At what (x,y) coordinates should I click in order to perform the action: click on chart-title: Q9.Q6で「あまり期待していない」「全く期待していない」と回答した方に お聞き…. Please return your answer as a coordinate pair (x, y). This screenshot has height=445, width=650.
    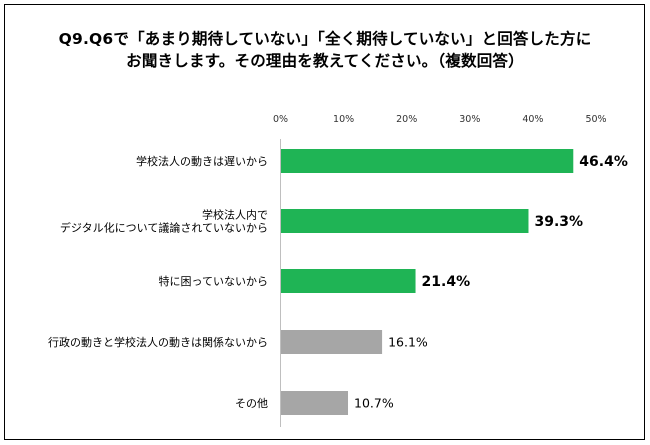
    Looking at the image, I should click on (325, 50).